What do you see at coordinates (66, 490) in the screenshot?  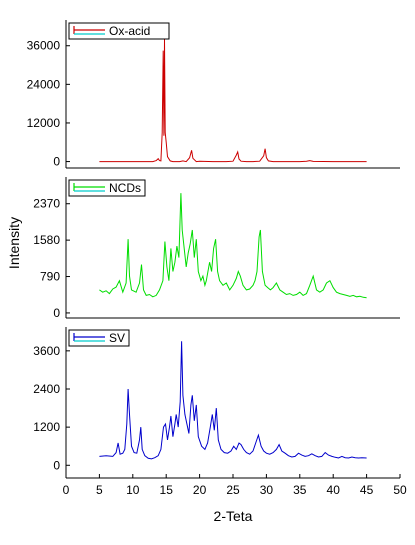 I see `x-tick-label: 0` at bounding box center [66, 490].